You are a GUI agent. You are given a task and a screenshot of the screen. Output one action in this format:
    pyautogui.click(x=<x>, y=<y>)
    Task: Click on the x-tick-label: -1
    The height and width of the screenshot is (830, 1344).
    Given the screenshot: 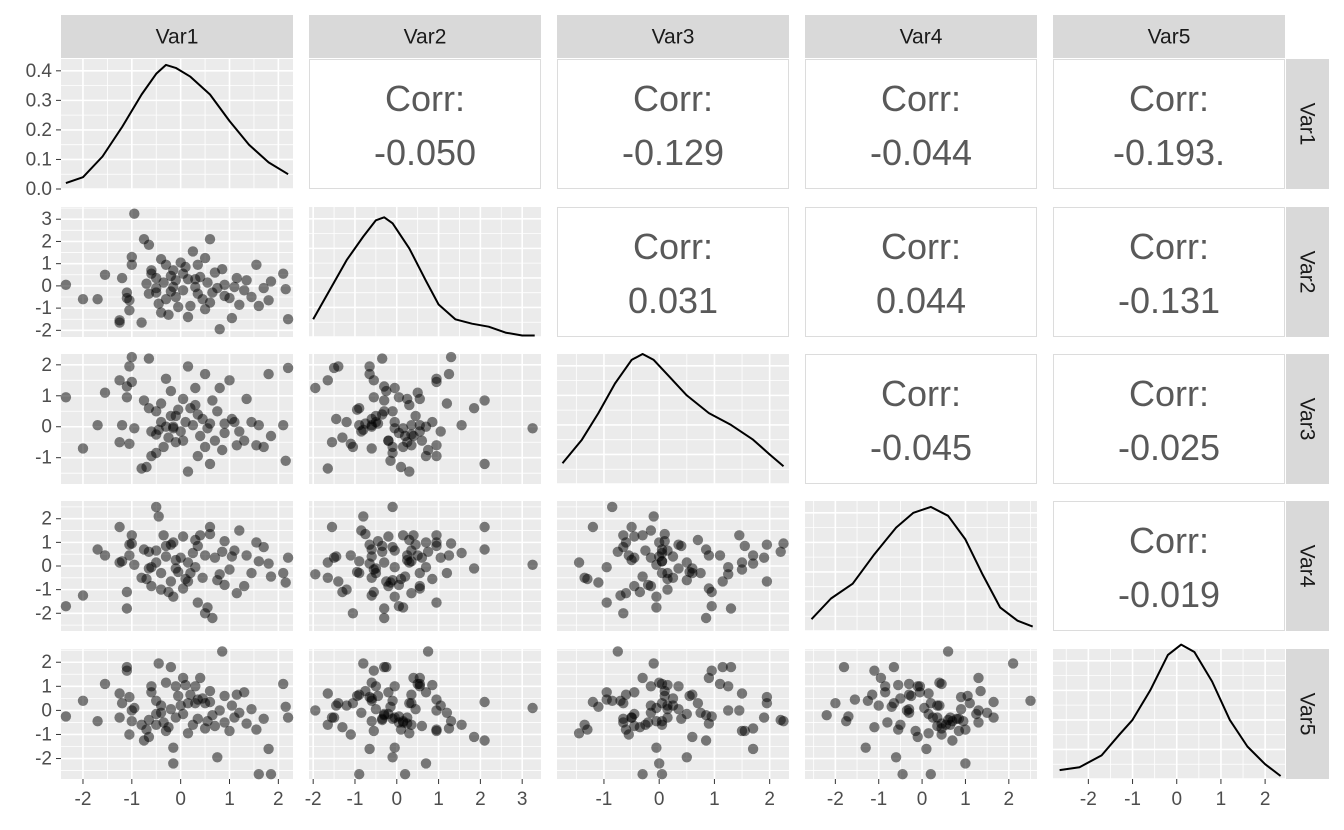 What is the action you would take?
    pyautogui.click(x=603, y=799)
    